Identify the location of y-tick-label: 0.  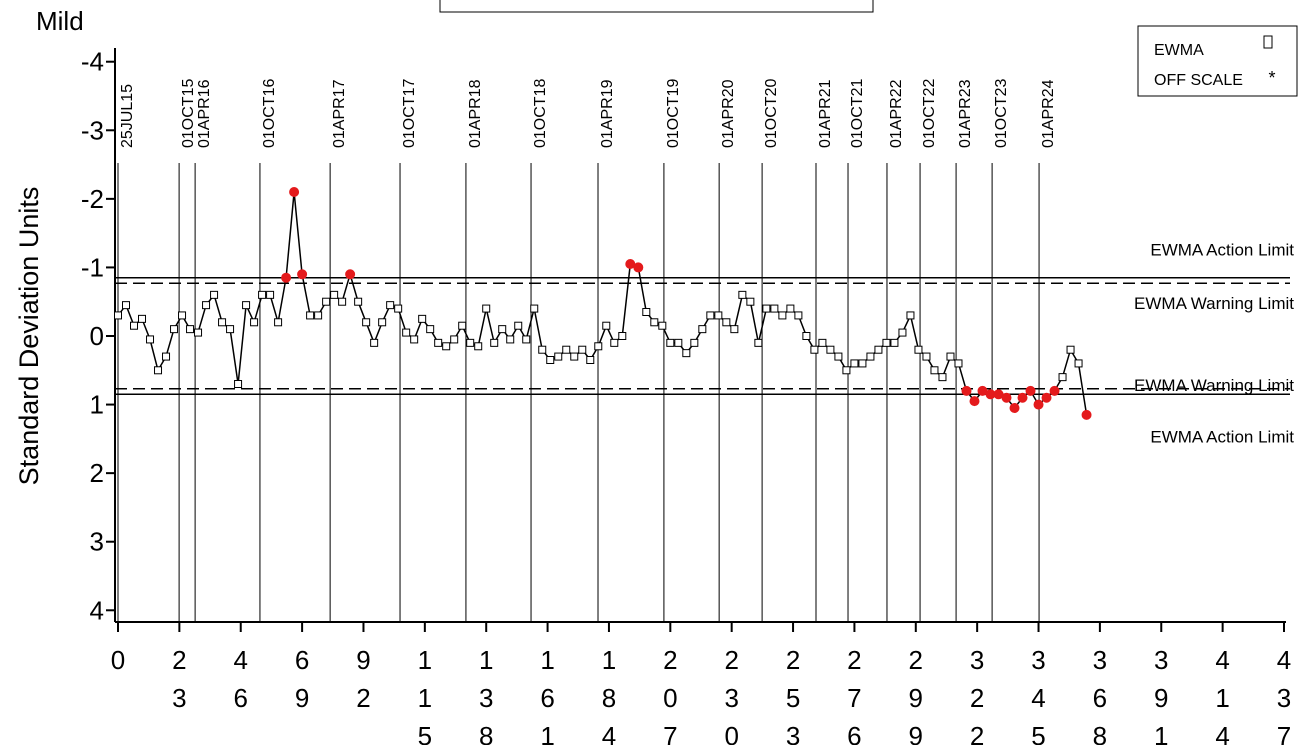
(97, 336).